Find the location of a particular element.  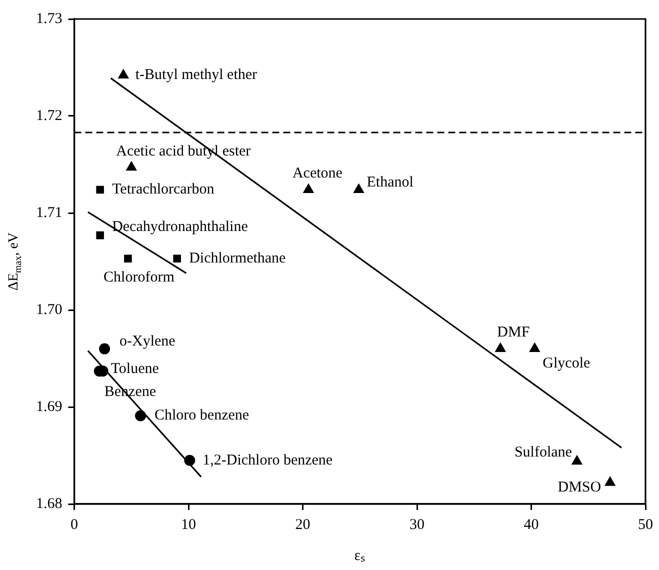

y-tick-label: 1.71 is located at coordinates (49, 212).